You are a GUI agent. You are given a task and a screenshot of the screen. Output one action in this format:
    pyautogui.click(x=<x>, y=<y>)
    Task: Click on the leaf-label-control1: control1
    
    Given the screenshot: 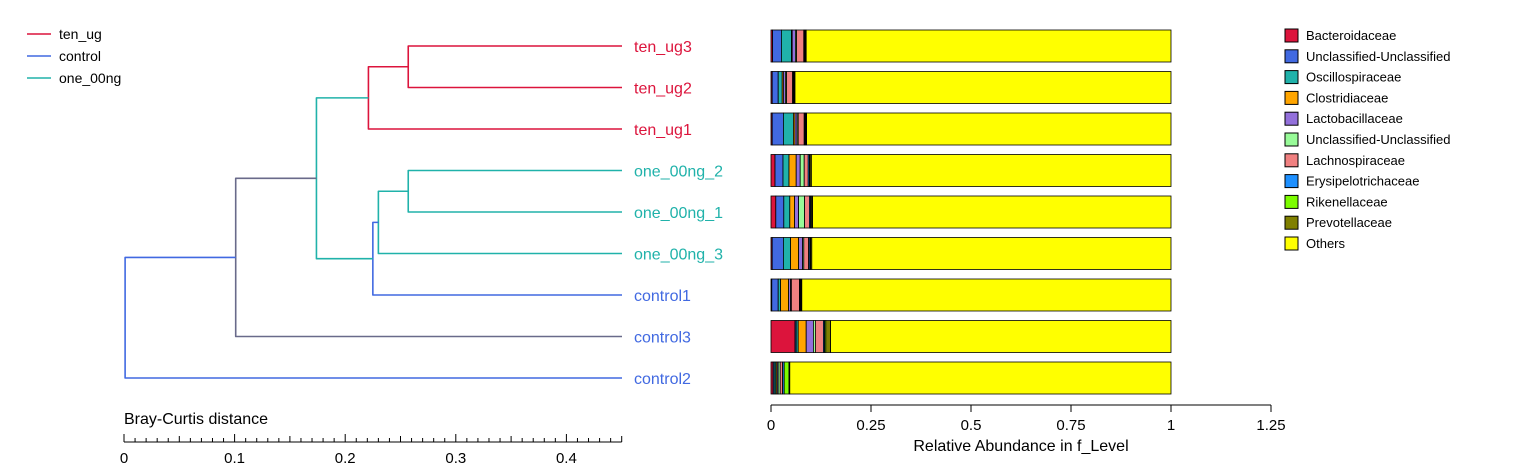 What is the action you would take?
    pyautogui.click(x=662, y=296)
    